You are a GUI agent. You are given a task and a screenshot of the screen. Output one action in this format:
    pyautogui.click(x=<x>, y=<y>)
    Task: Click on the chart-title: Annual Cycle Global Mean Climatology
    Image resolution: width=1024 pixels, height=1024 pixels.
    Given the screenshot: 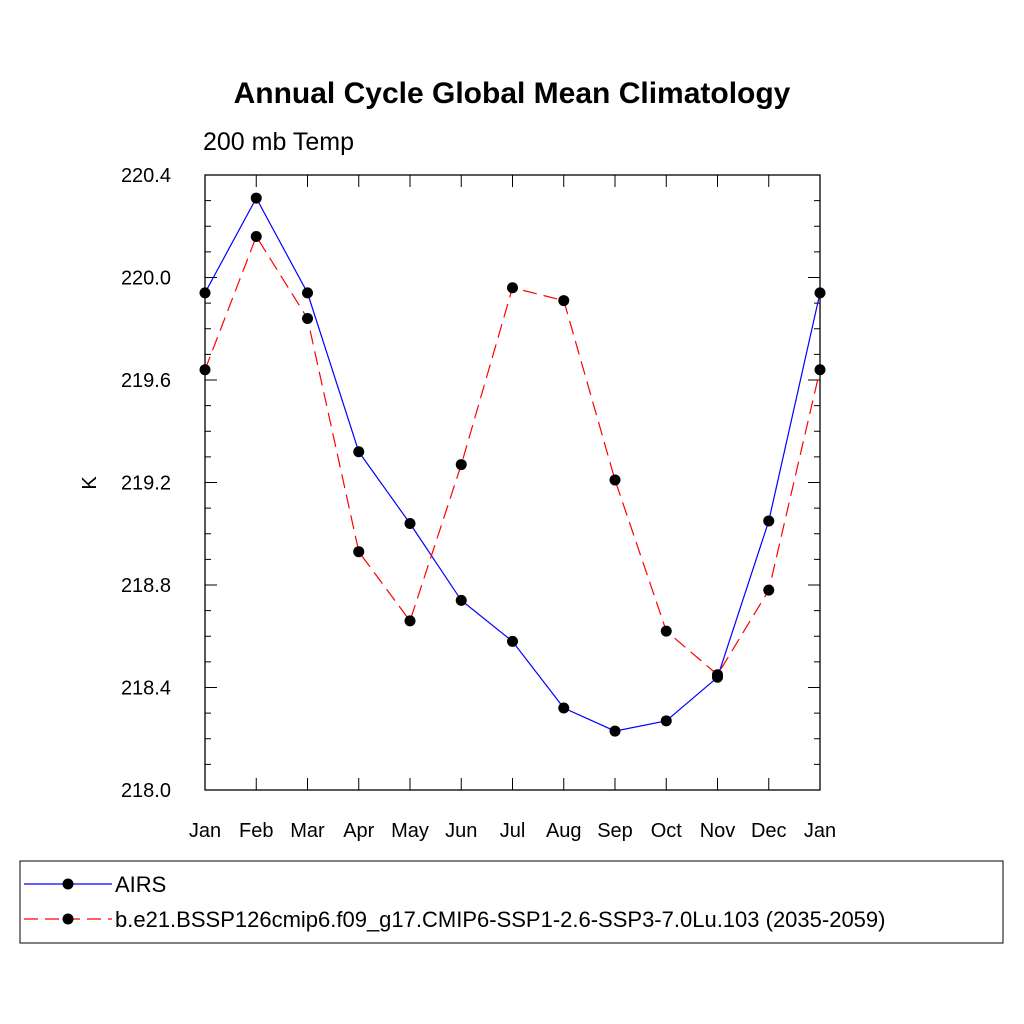 What is the action you would take?
    pyautogui.click(x=512, y=93)
    